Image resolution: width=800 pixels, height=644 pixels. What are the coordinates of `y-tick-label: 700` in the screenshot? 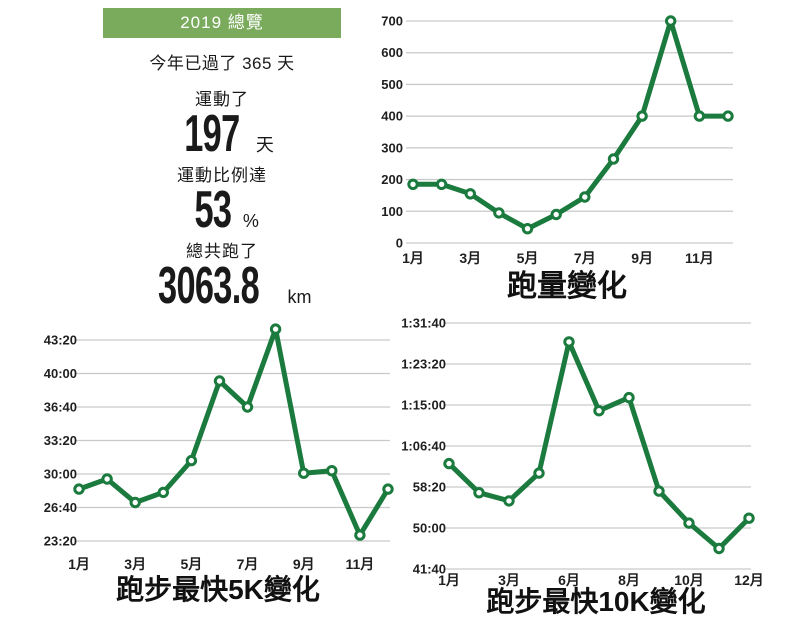 It's located at (392, 21).